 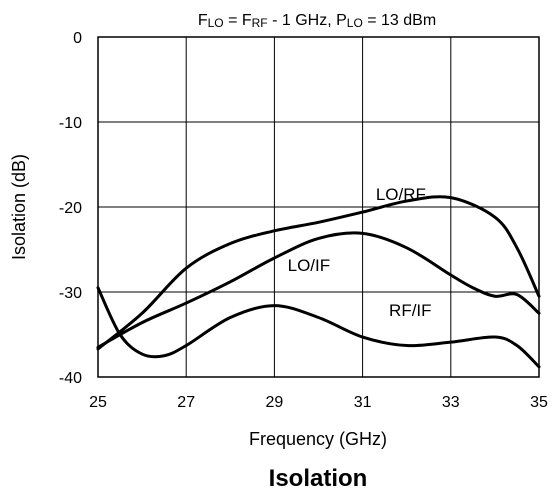 I want to click on series-label-lo-if: LO/IF, so click(x=309, y=265).